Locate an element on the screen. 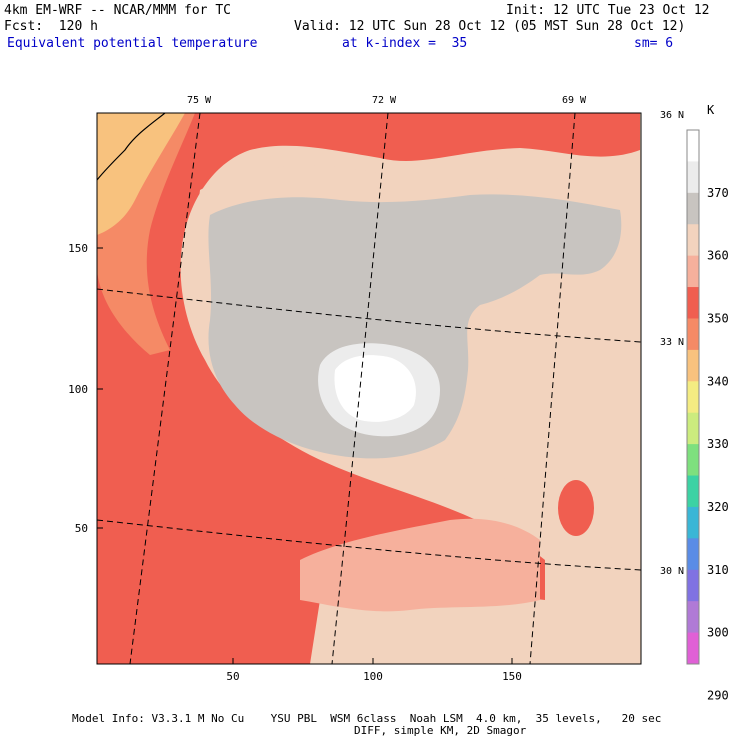 The image size is (740, 740). colorbar-tick-label: 300 is located at coordinates (718, 633).